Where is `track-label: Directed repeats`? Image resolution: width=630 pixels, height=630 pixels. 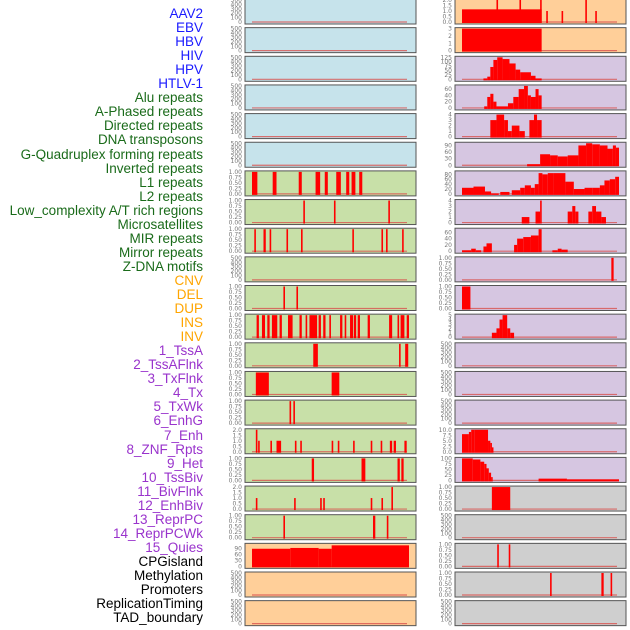 track-label: Directed repeats is located at coordinates (153, 126).